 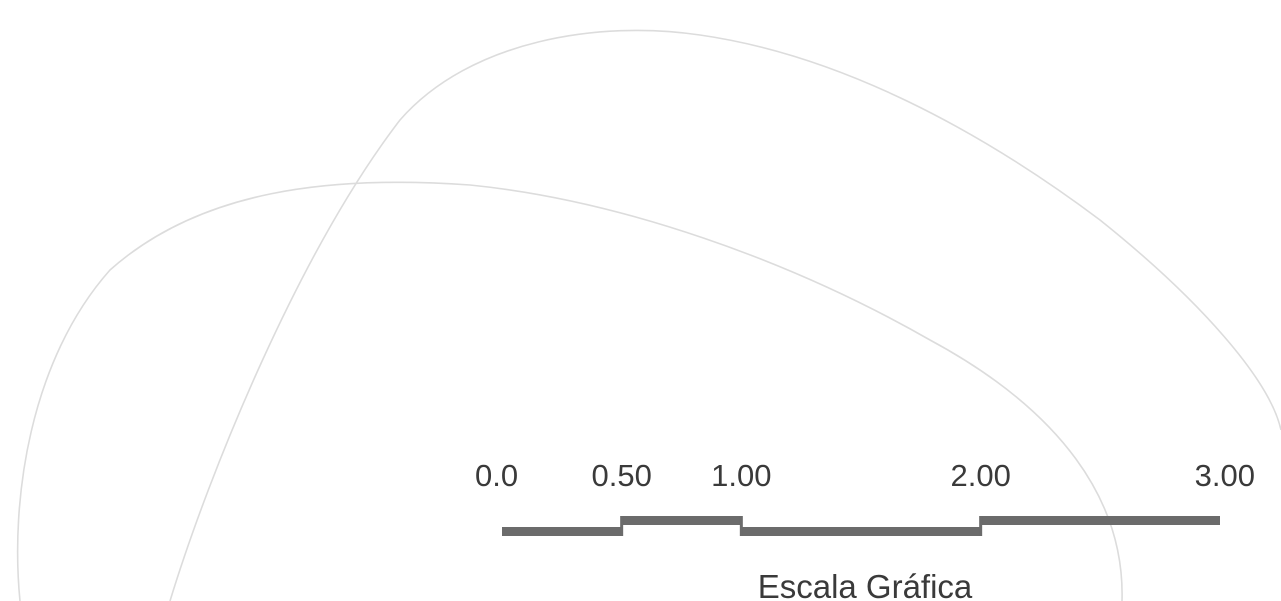 I want to click on scale-bar-segments, so click(x=861, y=526).